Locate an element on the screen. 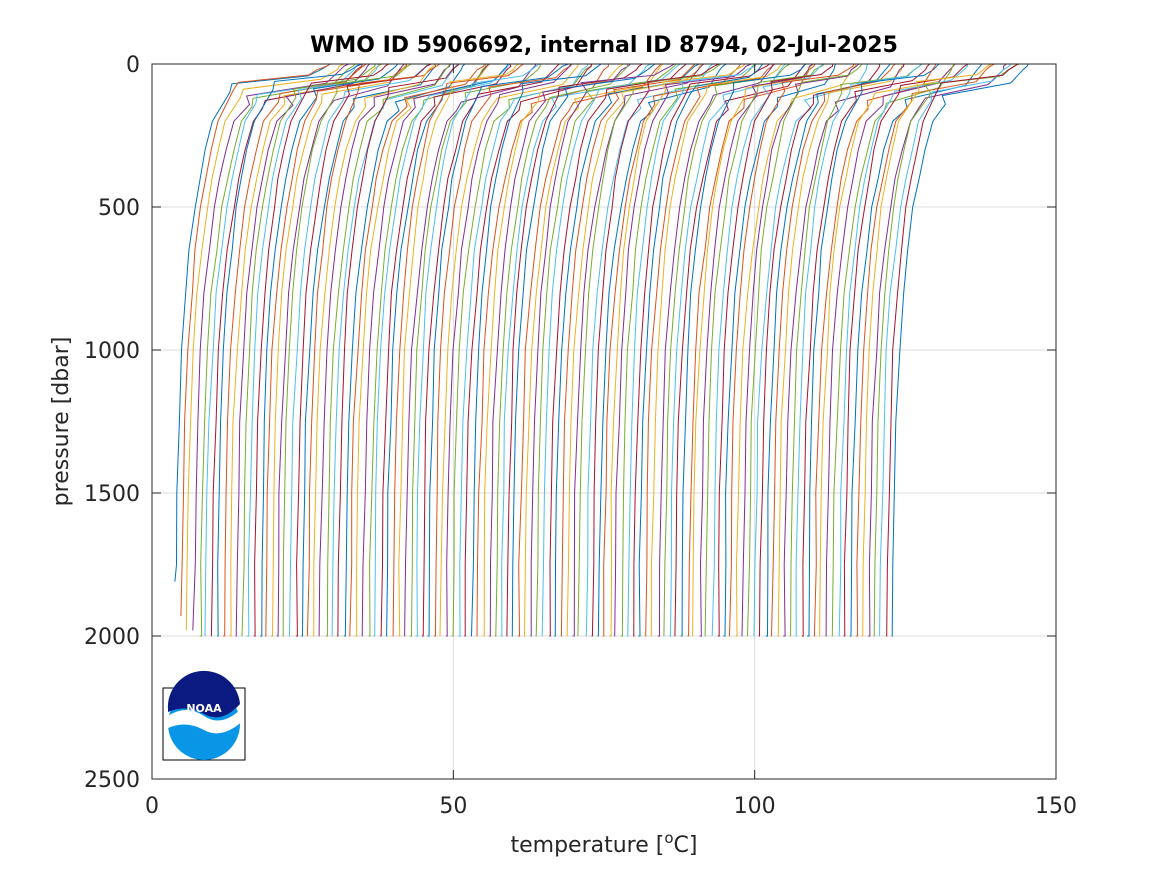  x-axis-label-main: temperature [ is located at coordinates (587, 845).